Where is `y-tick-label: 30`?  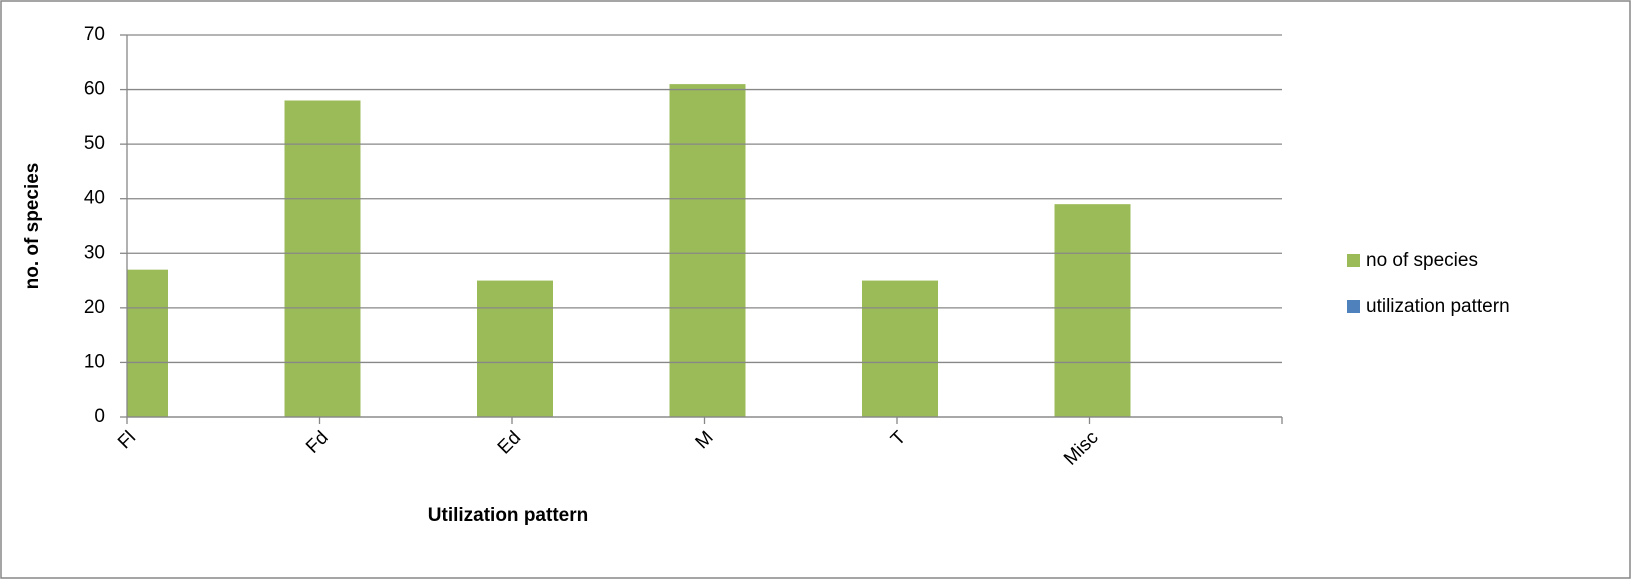
y-tick-label: 30 is located at coordinates (94, 252).